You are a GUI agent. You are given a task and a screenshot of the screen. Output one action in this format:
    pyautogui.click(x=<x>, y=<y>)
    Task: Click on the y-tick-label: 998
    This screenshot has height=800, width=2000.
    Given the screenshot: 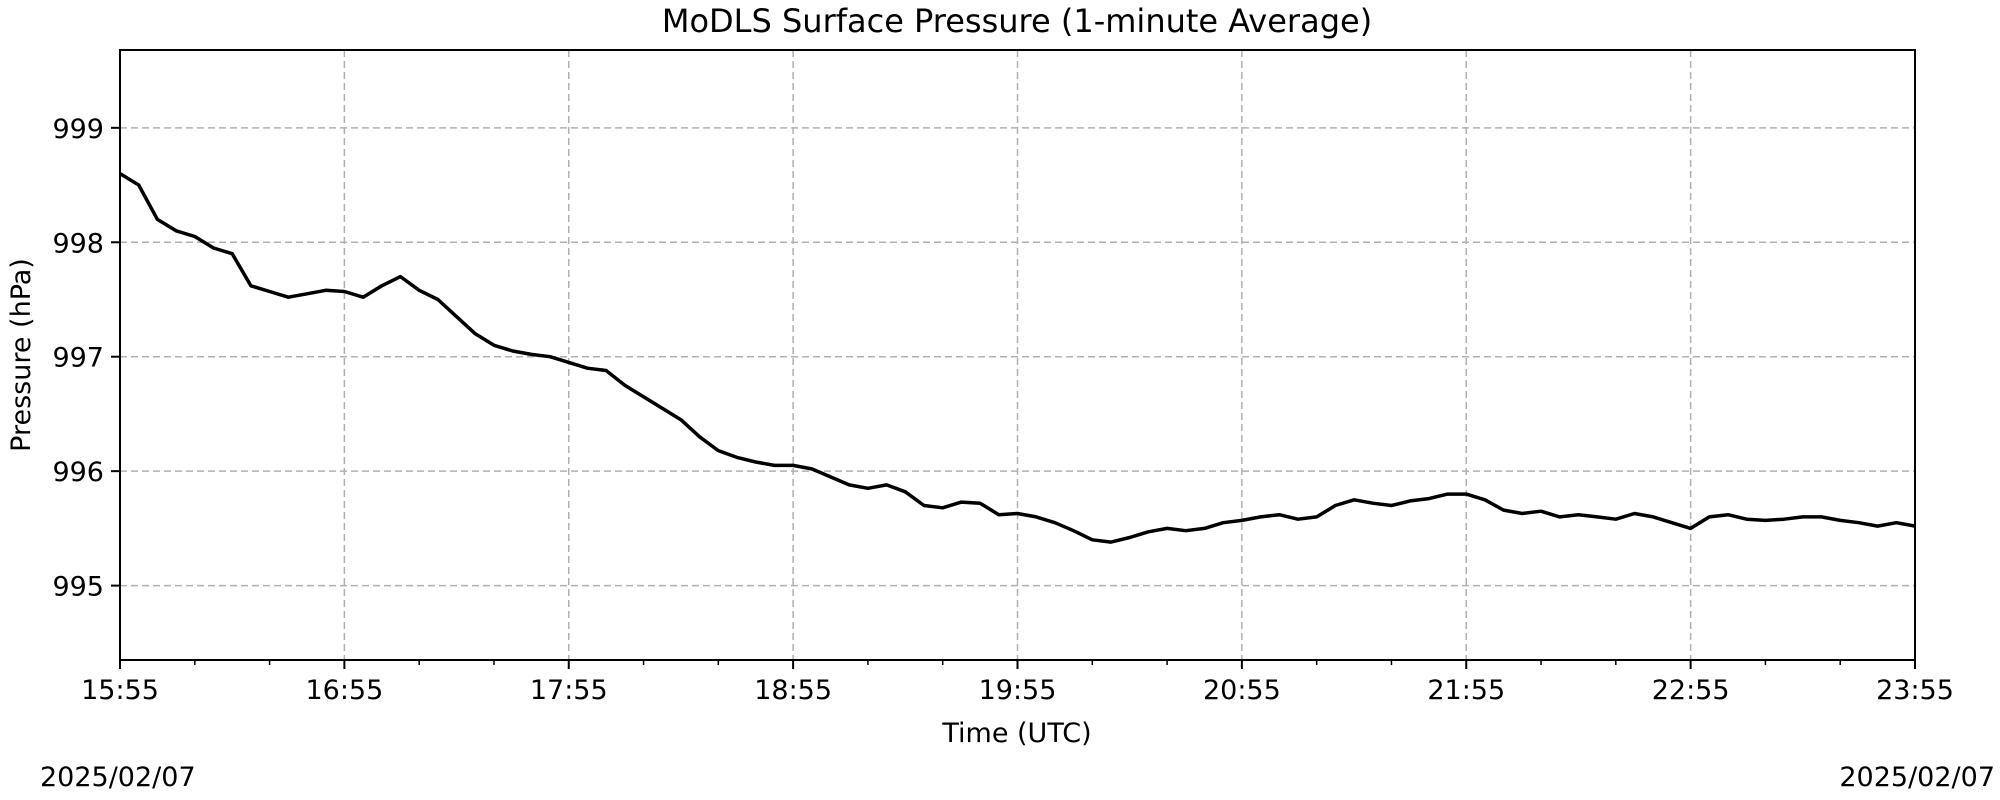 What is the action you would take?
    pyautogui.click(x=78, y=243)
    